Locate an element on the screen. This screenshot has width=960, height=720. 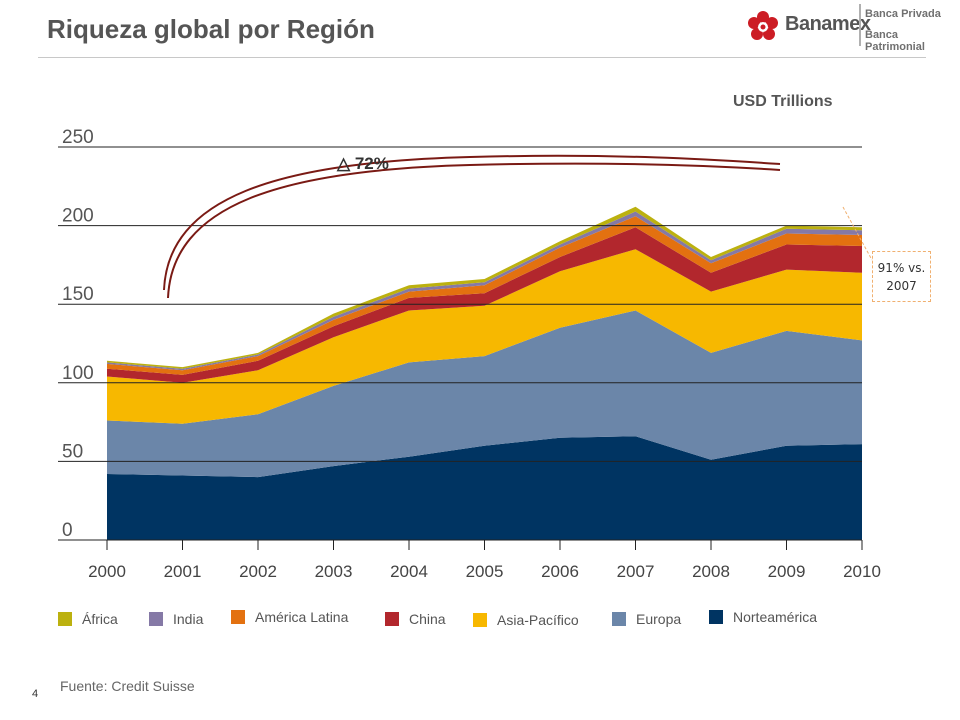
y-tick-label: 100 is located at coordinates (78, 373).